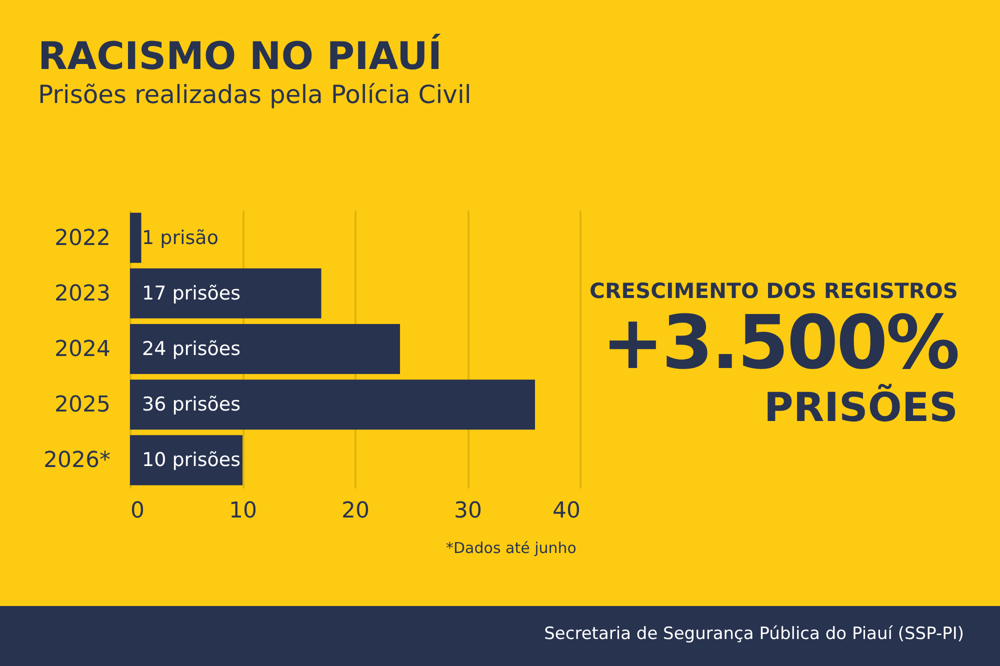 Image resolution: width=1000 pixels, height=666 pixels. What do you see at coordinates (191, 293) in the screenshot?
I see `data-label: 17 prisões` at bounding box center [191, 293].